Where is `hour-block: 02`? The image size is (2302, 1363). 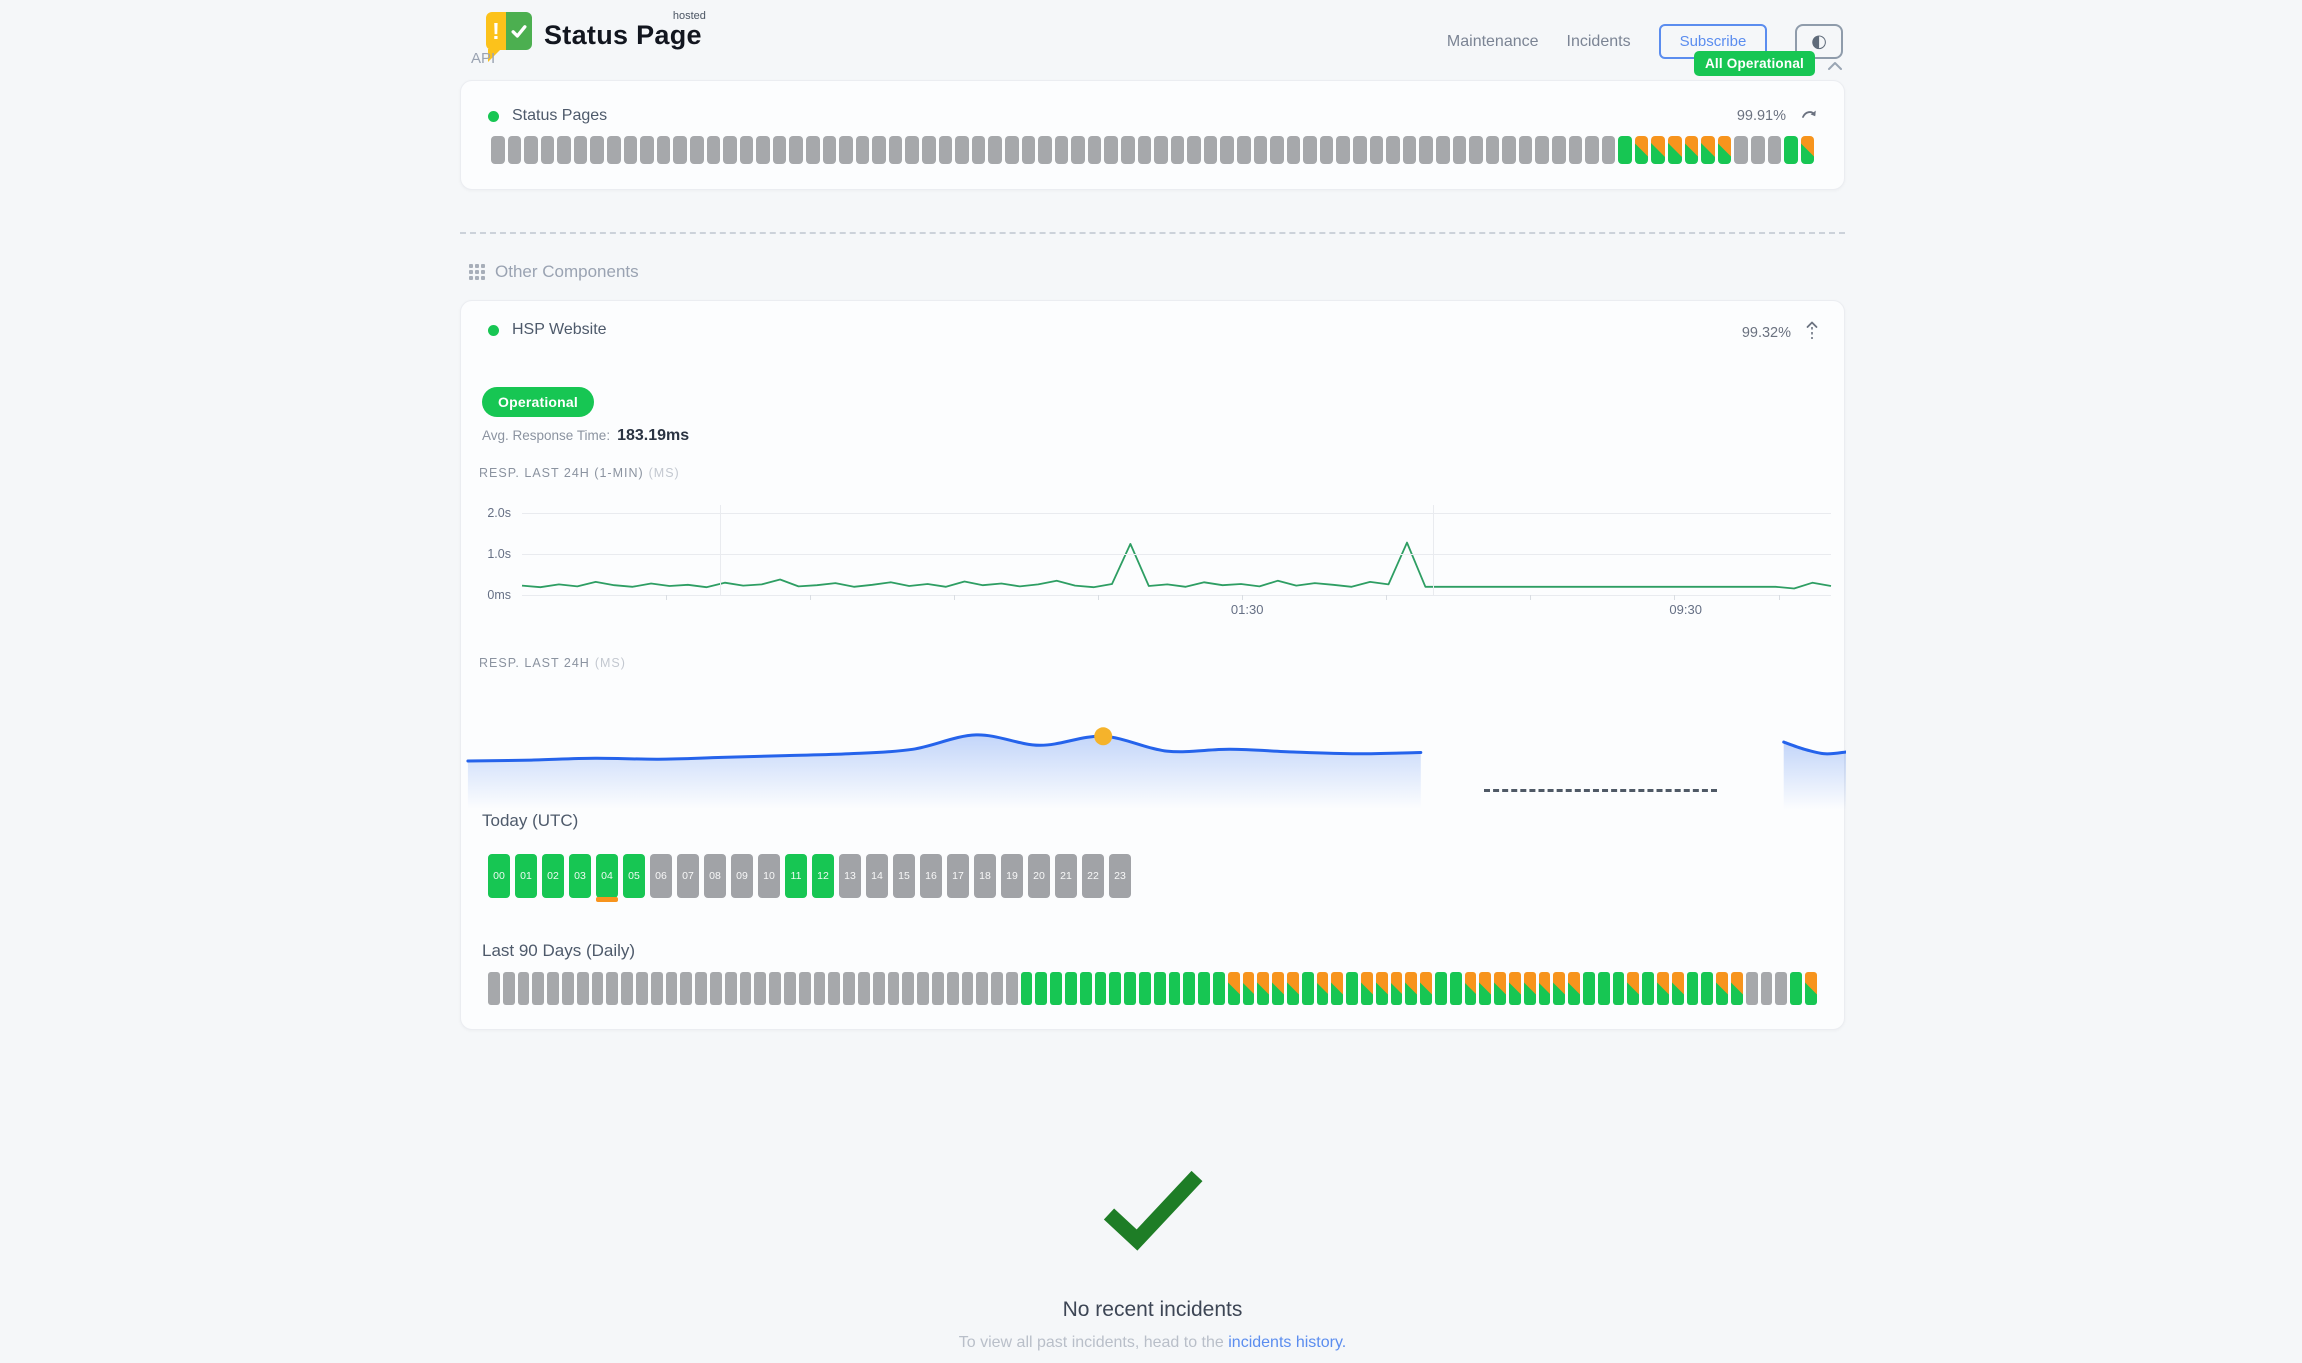
hour-block: 02 is located at coordinates (553, 876).